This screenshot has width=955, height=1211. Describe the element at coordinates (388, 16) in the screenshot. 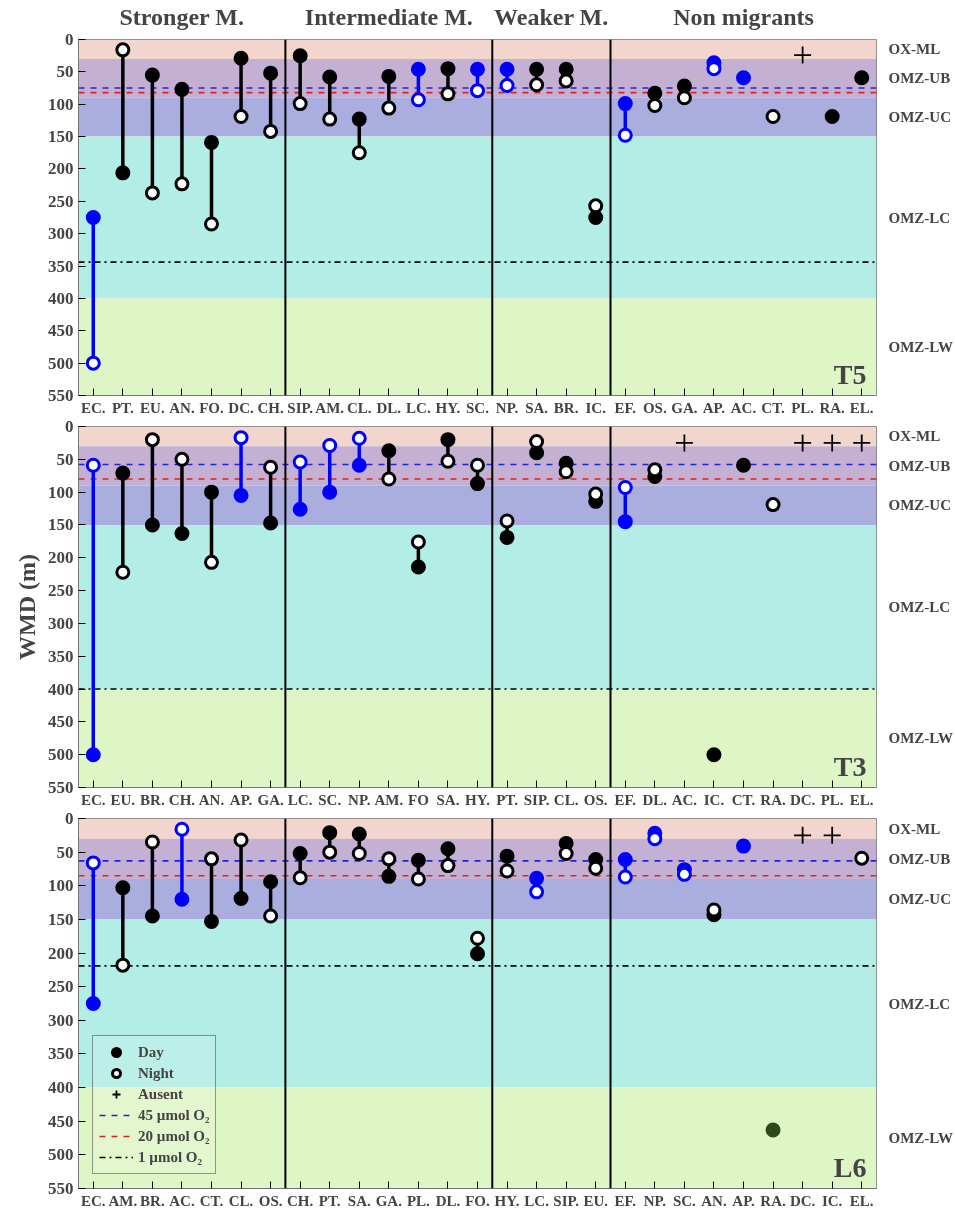

I see `text: Intermediate M.` at that location.